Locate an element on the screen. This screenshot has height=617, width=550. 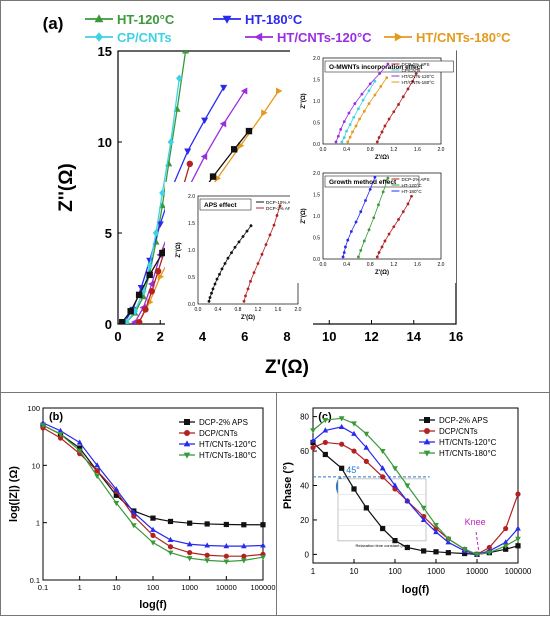
inset-x-tick-label: 1.6 is located at coordinates (417, 265).